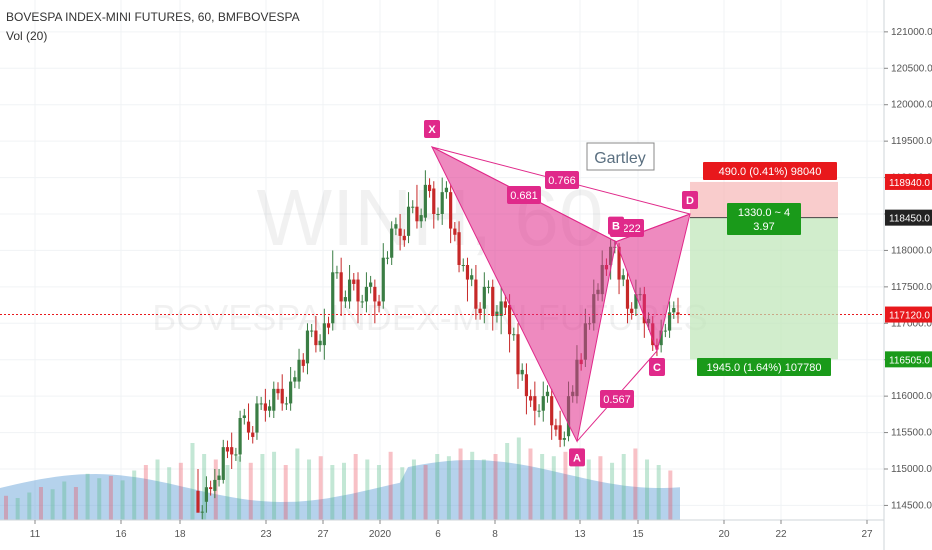 The height and width of the screenshot is (550, 932). Describe the element at coordinates (620, 156) in the screenshot. I see `pattern-name-box` at that location.